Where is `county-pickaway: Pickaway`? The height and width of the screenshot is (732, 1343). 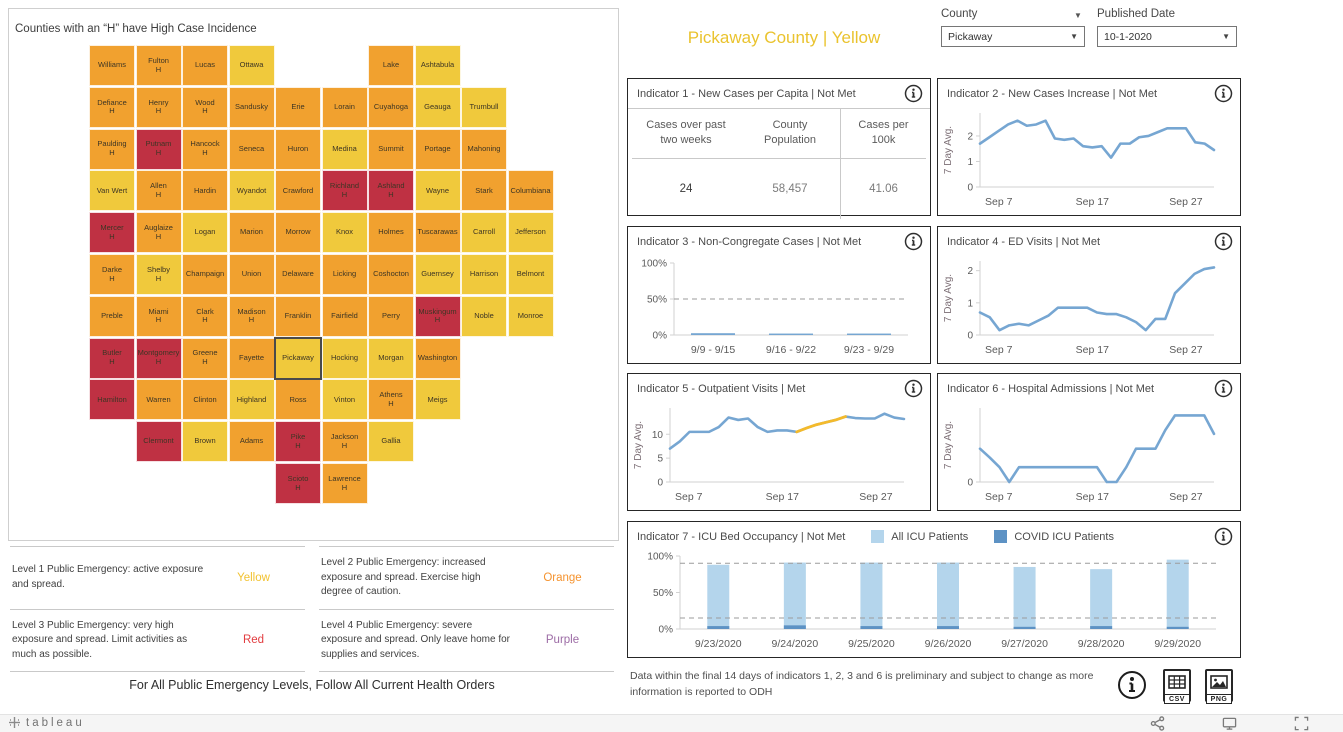 county-pickaway: Pickaway is located at coordinates (298, 358).